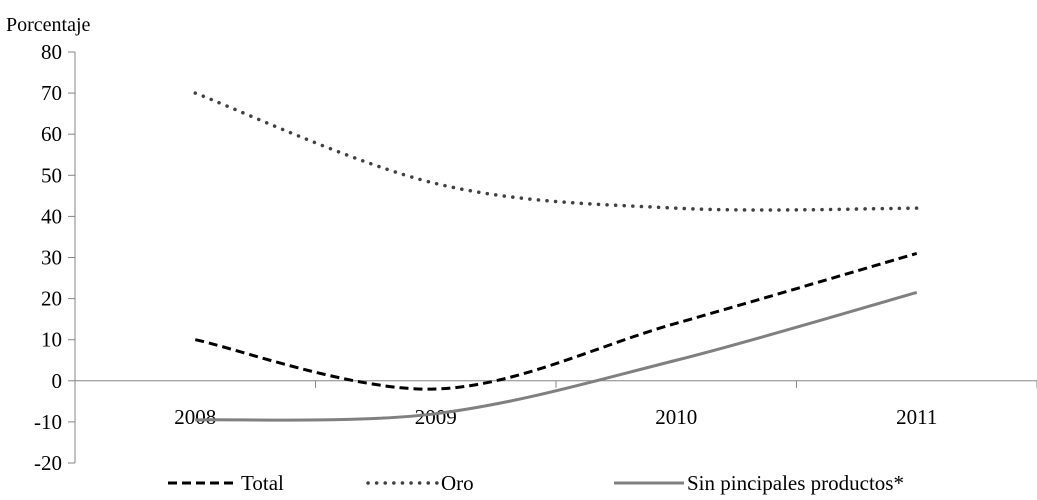  What do you see at coordinates (676, 417) in the screenshot?
I see `x-tick-label: 2010` at bounding box center [676, 417].